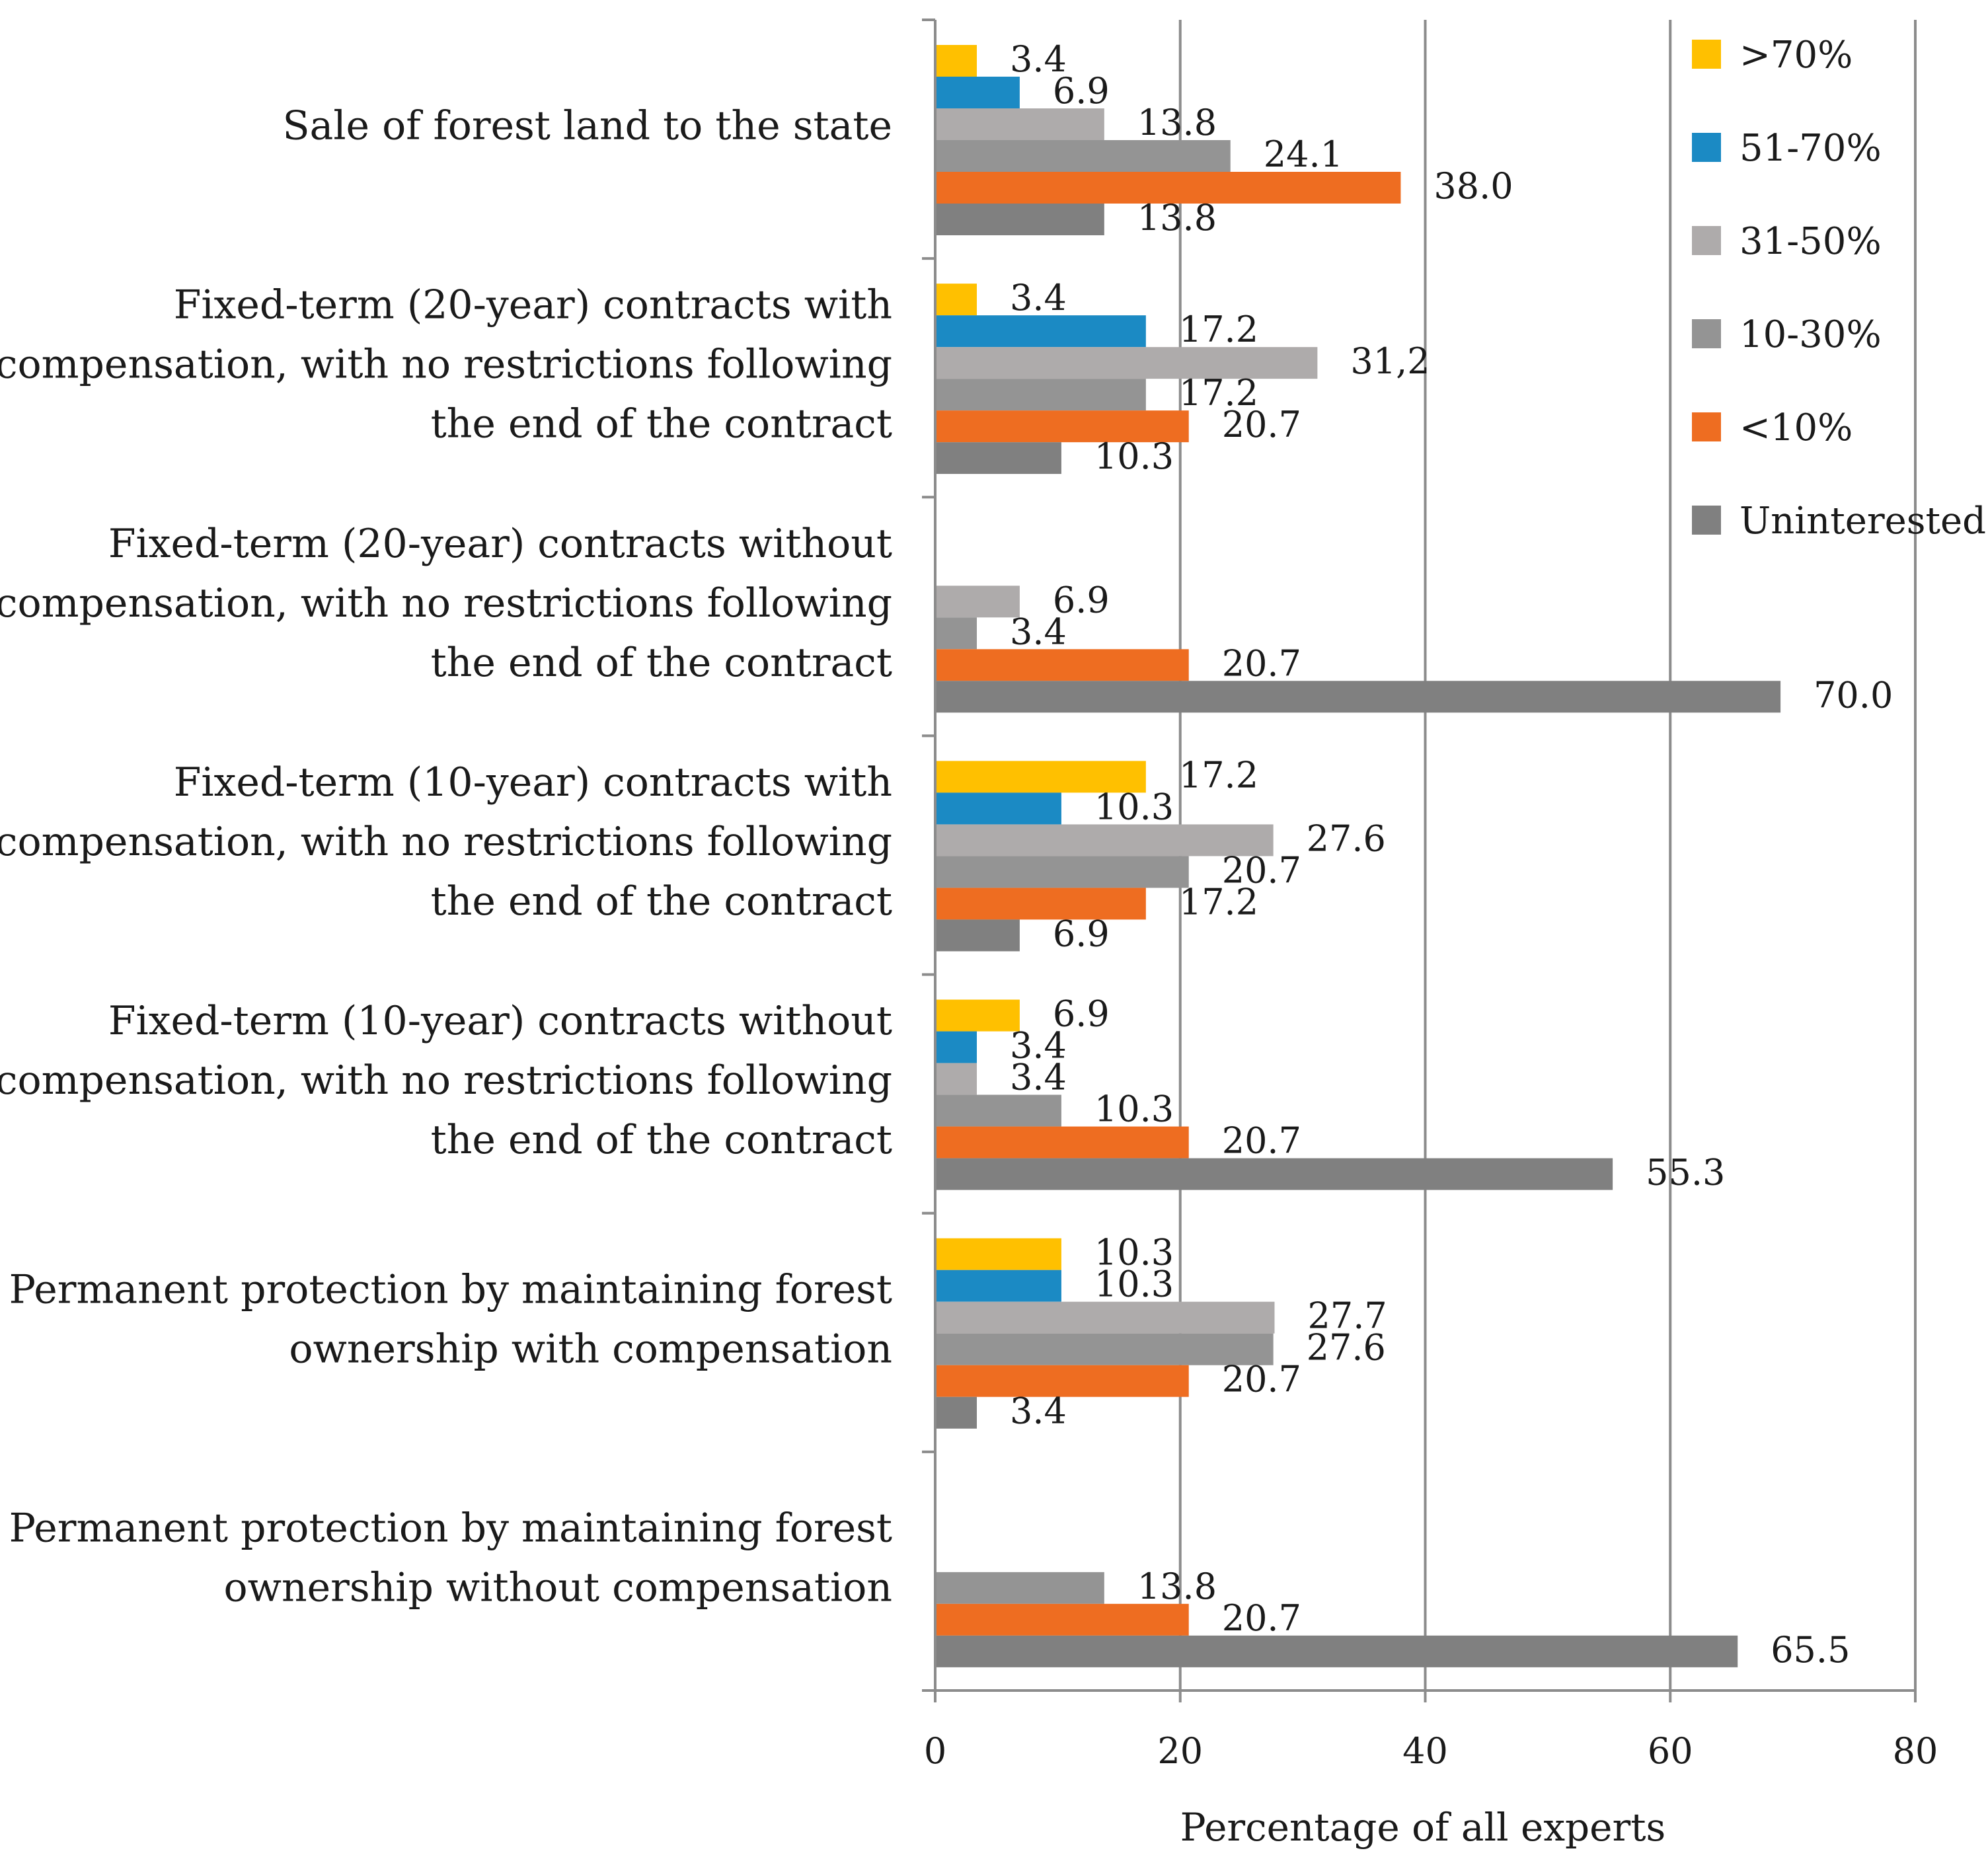 The height and width of the screenshot is (1863, 1988). I want to click on category-label-line: Fixed-term (20-year) contracts without, so click(500, 544).